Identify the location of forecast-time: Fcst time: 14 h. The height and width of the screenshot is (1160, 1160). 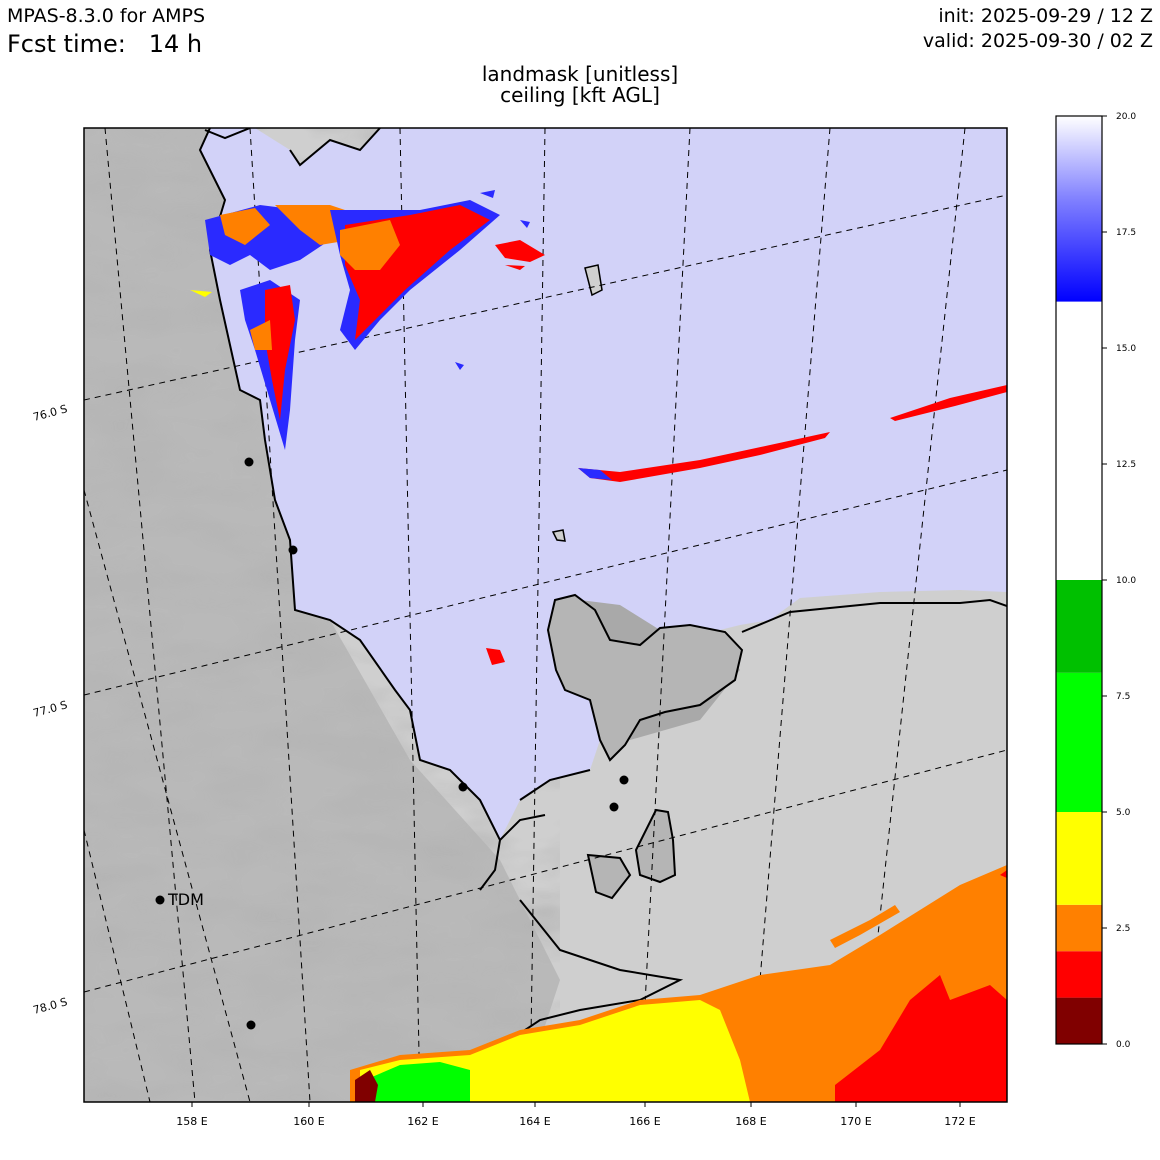
(104, 44).